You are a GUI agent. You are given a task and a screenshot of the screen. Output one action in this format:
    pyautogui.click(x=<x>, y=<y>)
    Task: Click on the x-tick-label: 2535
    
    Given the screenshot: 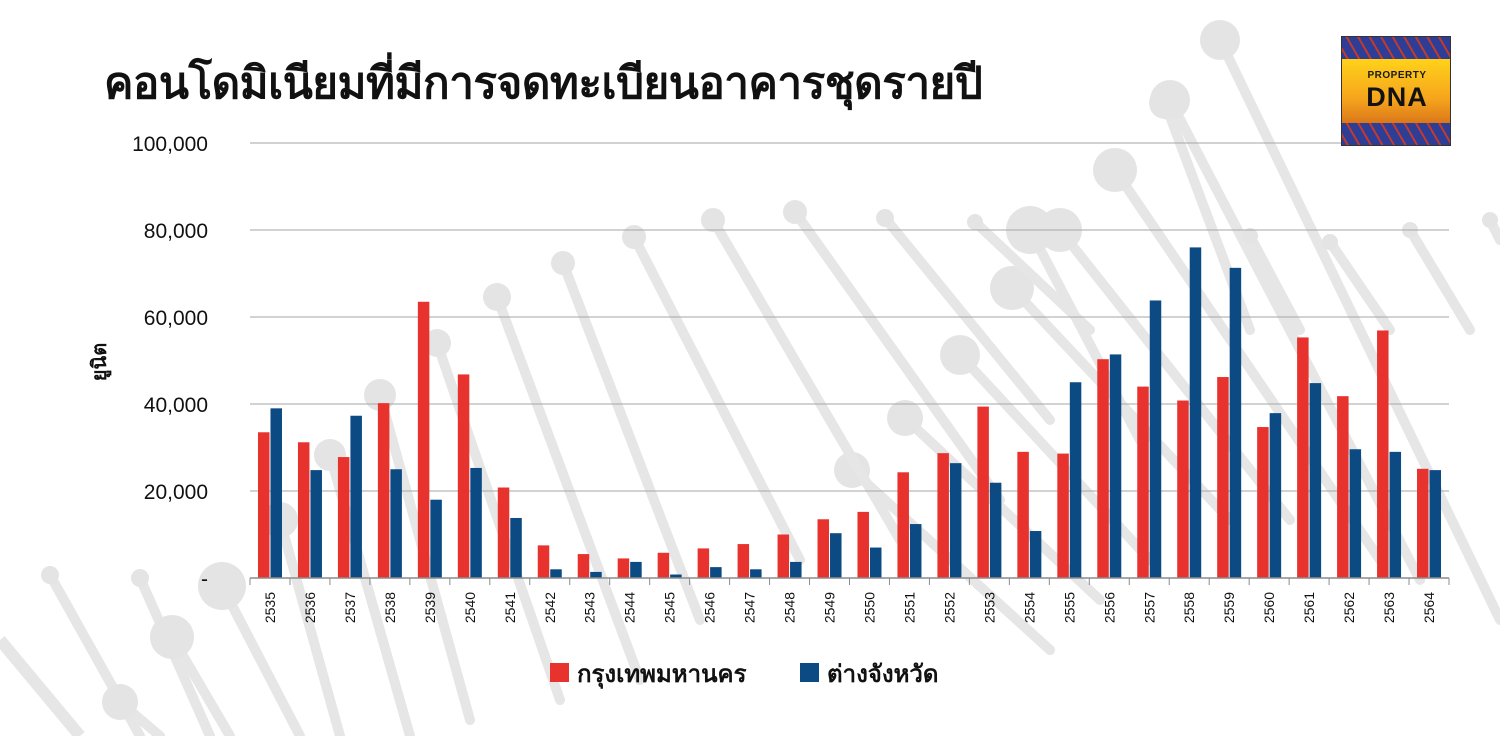 What is the action you would take?
    pyautogui.click(x=270, y=607)
    